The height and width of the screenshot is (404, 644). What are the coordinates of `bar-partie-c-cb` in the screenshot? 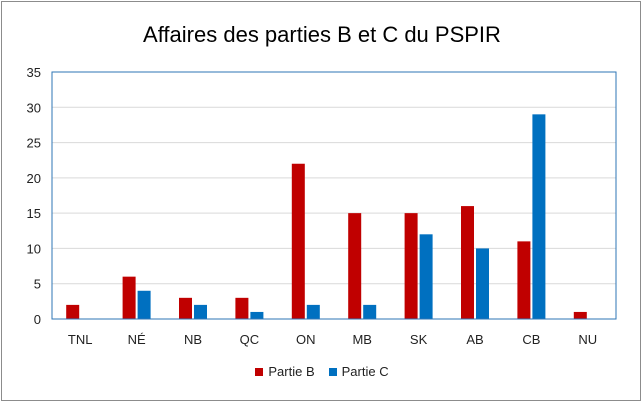 It's located at (539, 216).